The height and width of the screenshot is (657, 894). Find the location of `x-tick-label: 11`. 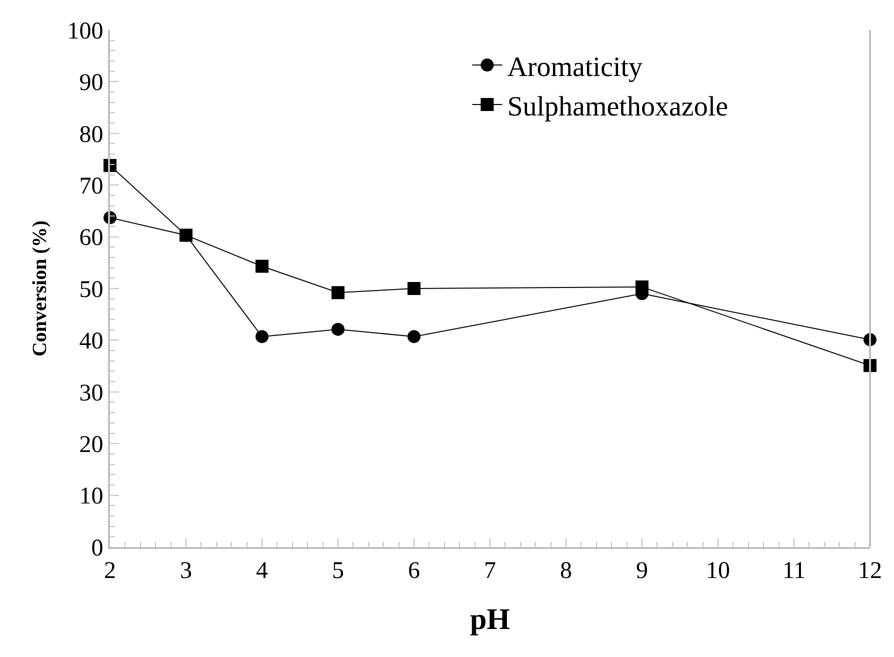

x-tick-label: 11 is located at coordinates (794, 571).